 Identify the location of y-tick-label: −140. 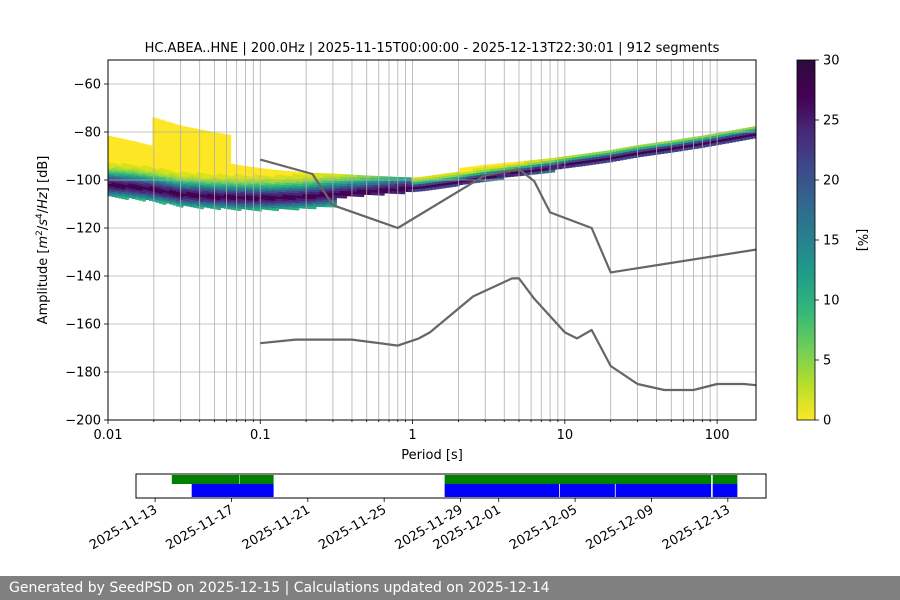
(83, 277).